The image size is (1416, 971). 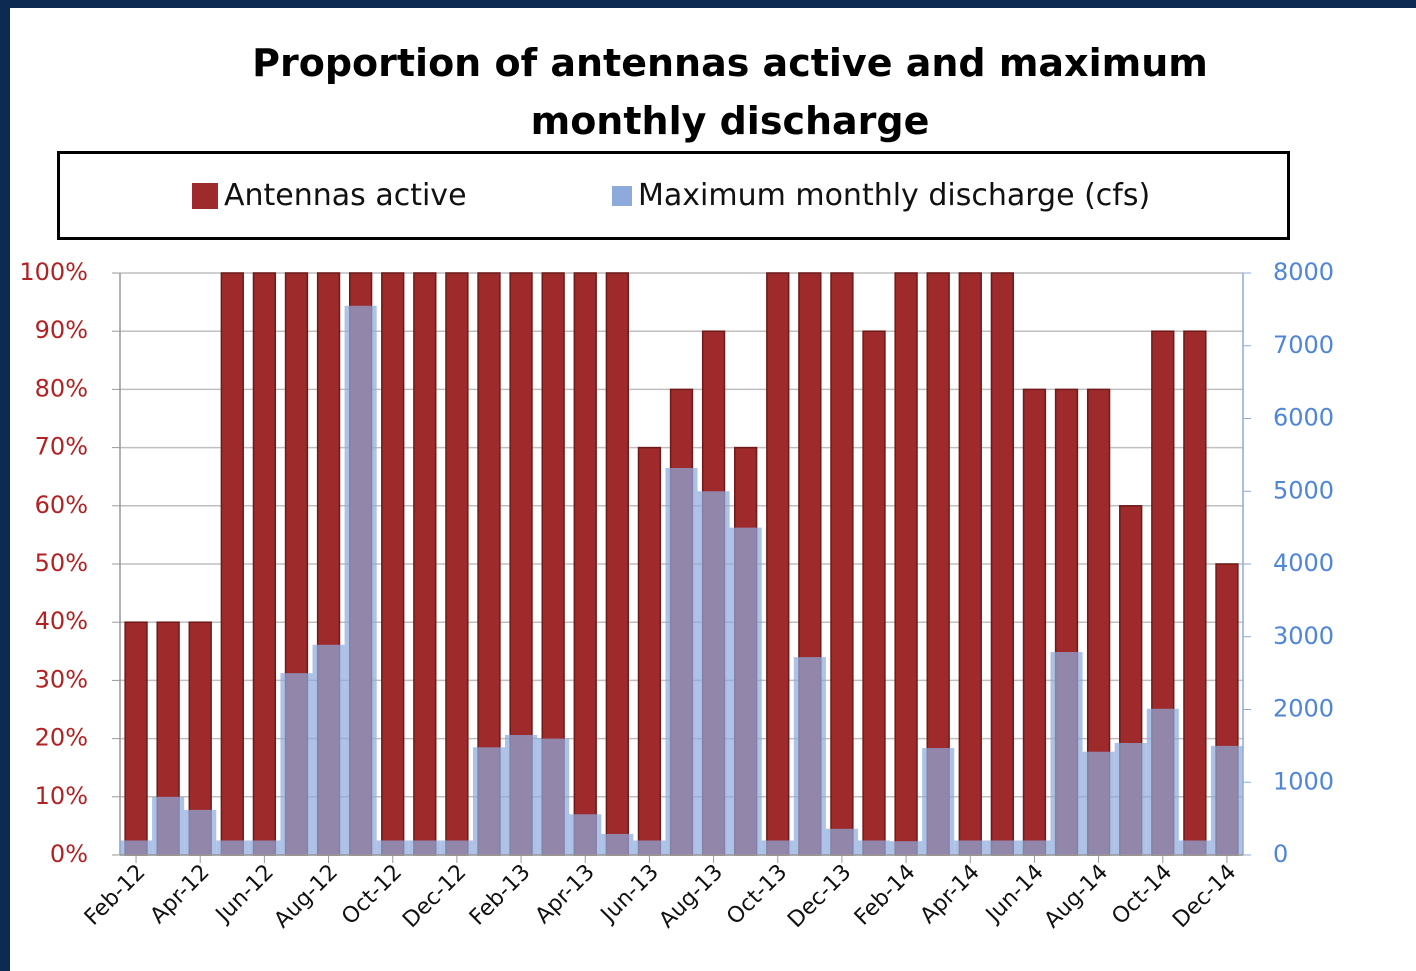 I want to click on y-tick-label: 30%, so click(x=61, y=679).